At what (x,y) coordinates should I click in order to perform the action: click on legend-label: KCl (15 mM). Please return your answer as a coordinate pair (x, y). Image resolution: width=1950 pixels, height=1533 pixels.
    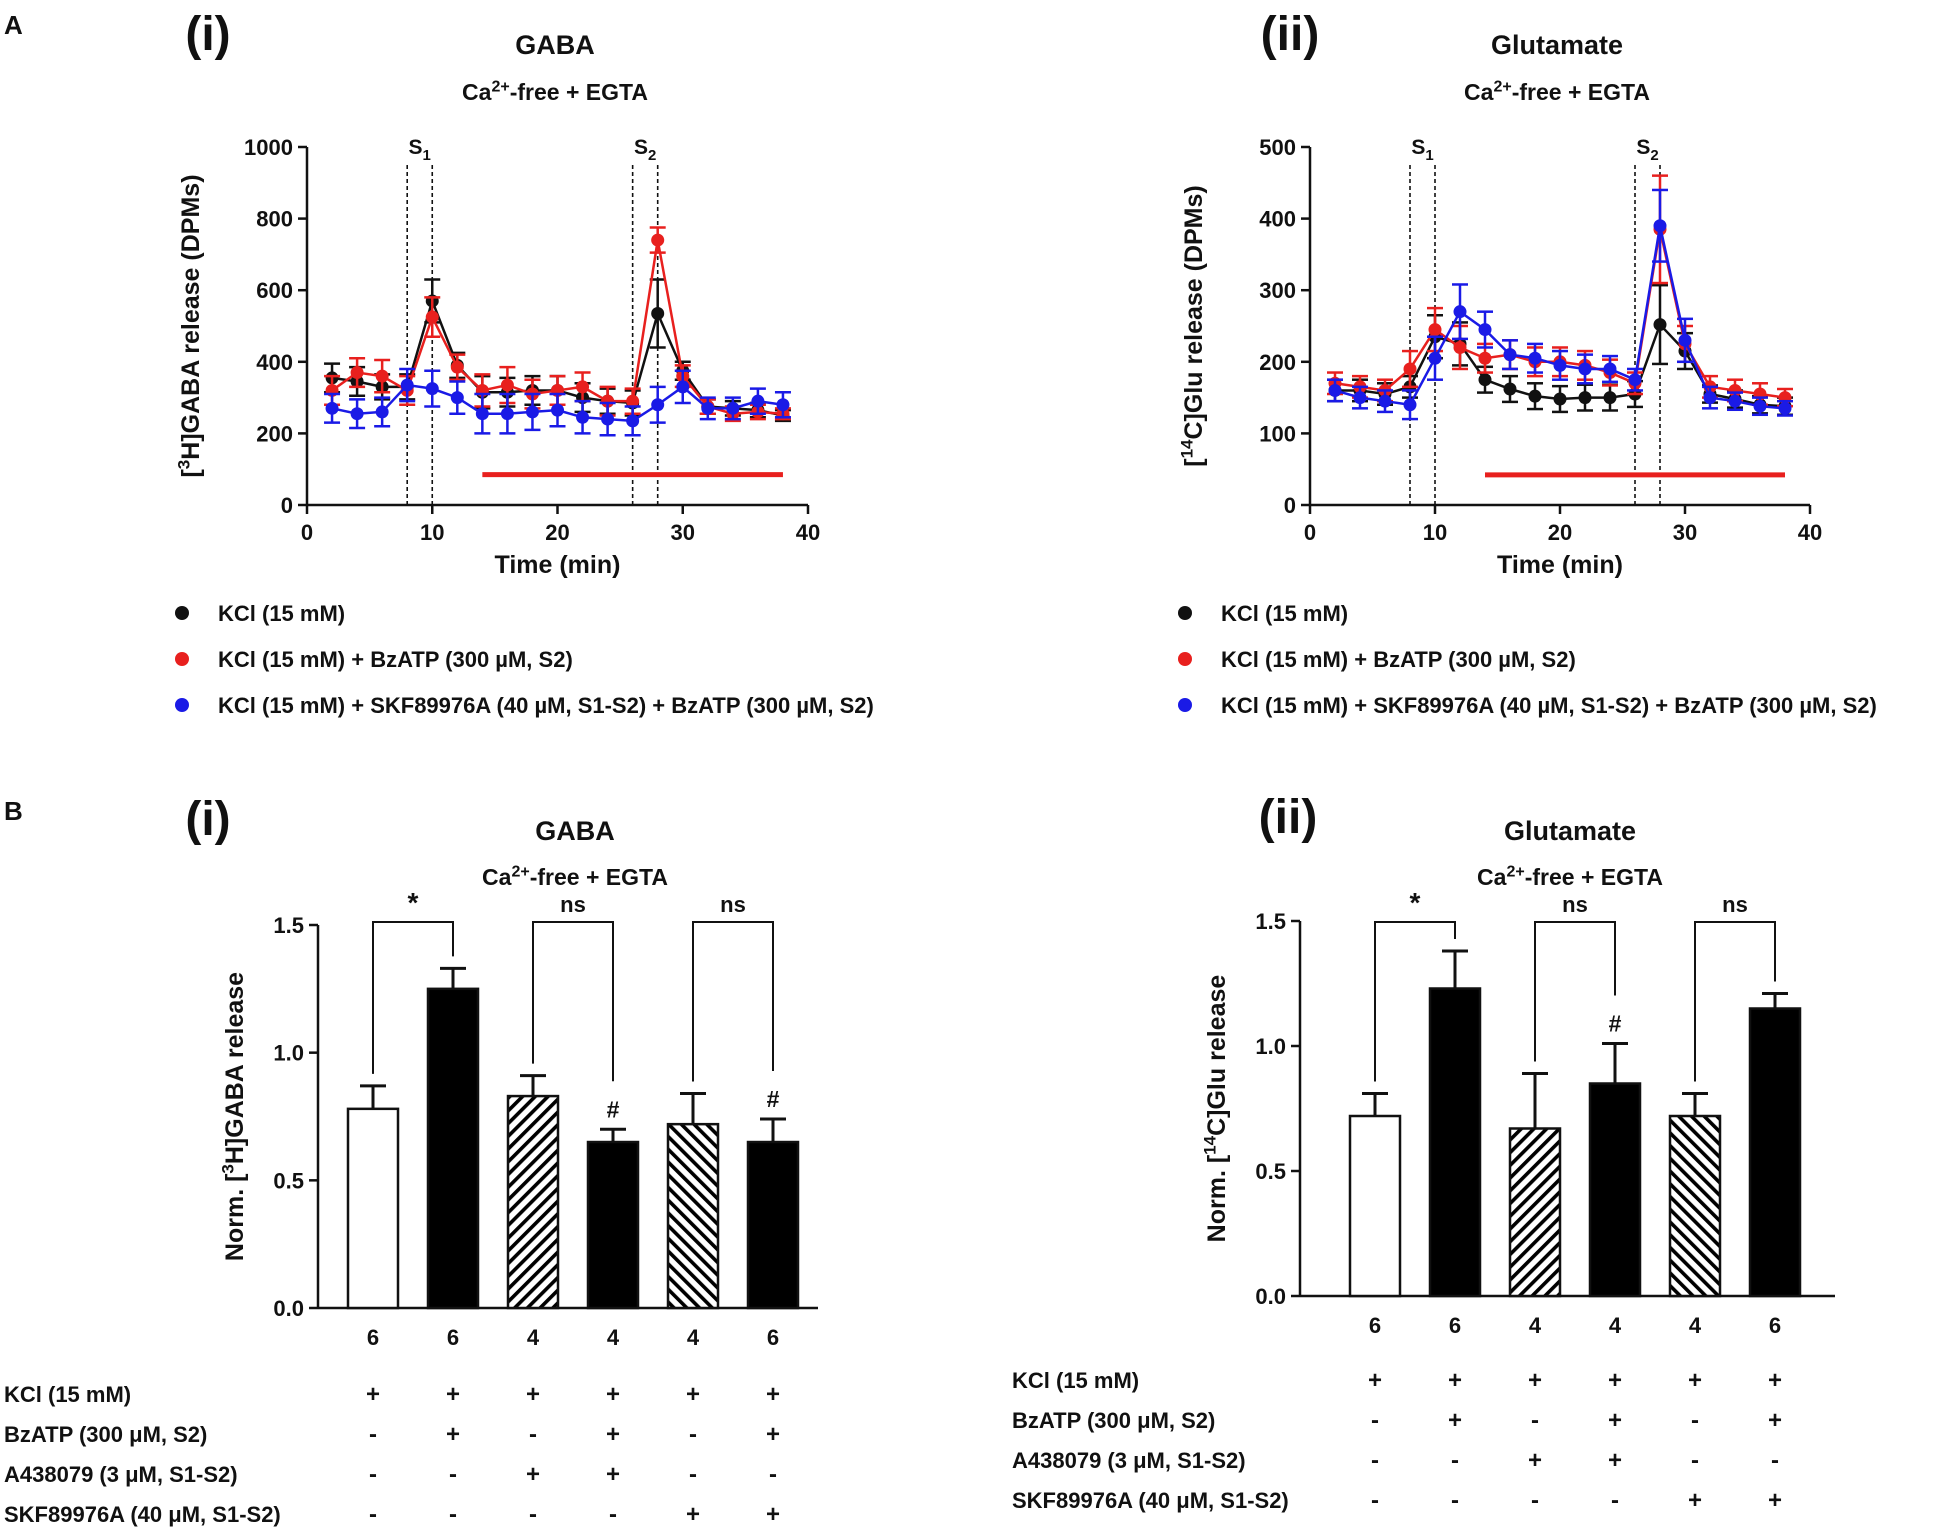
    Looking at the image, I should click on (1284, 613).